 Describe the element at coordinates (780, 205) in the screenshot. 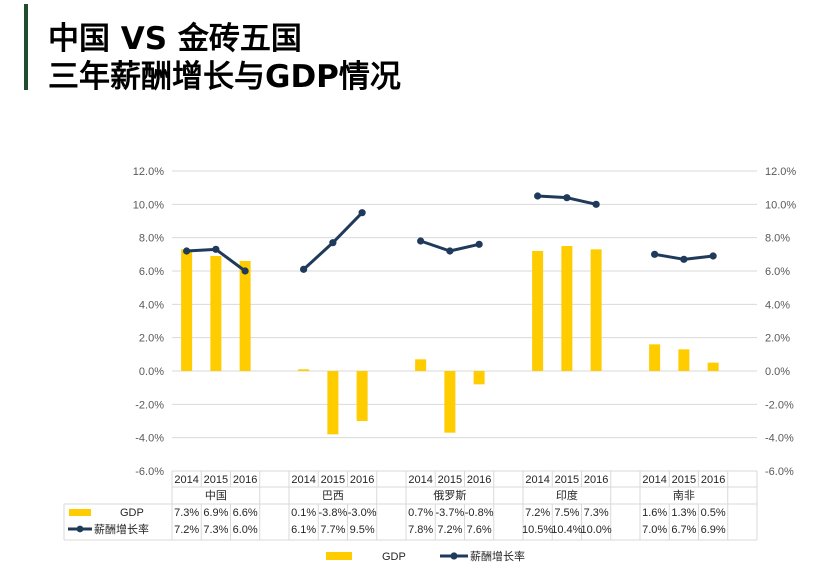

I see `y-axis-right-tick-label: 10.0%` at that location.